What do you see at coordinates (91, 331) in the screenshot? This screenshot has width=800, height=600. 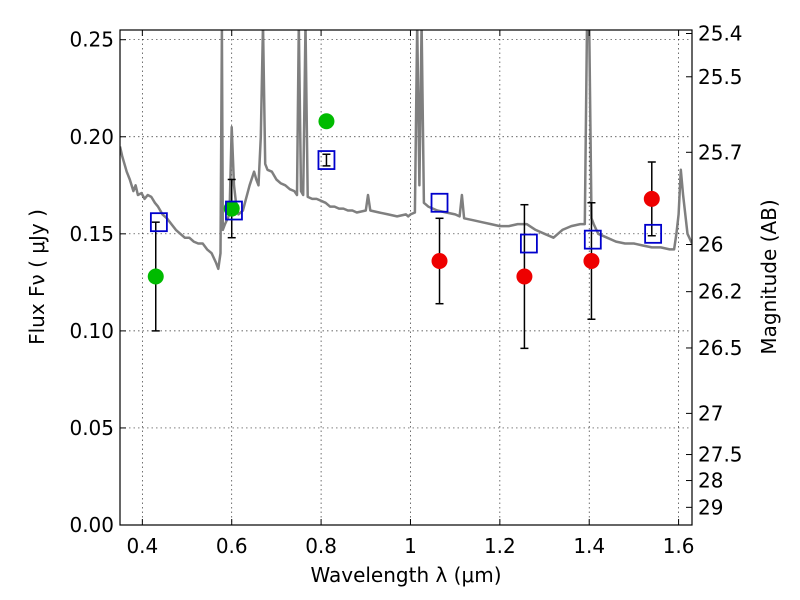 I see `y-tick-label: 0.10` at bounding box center [91, 331].